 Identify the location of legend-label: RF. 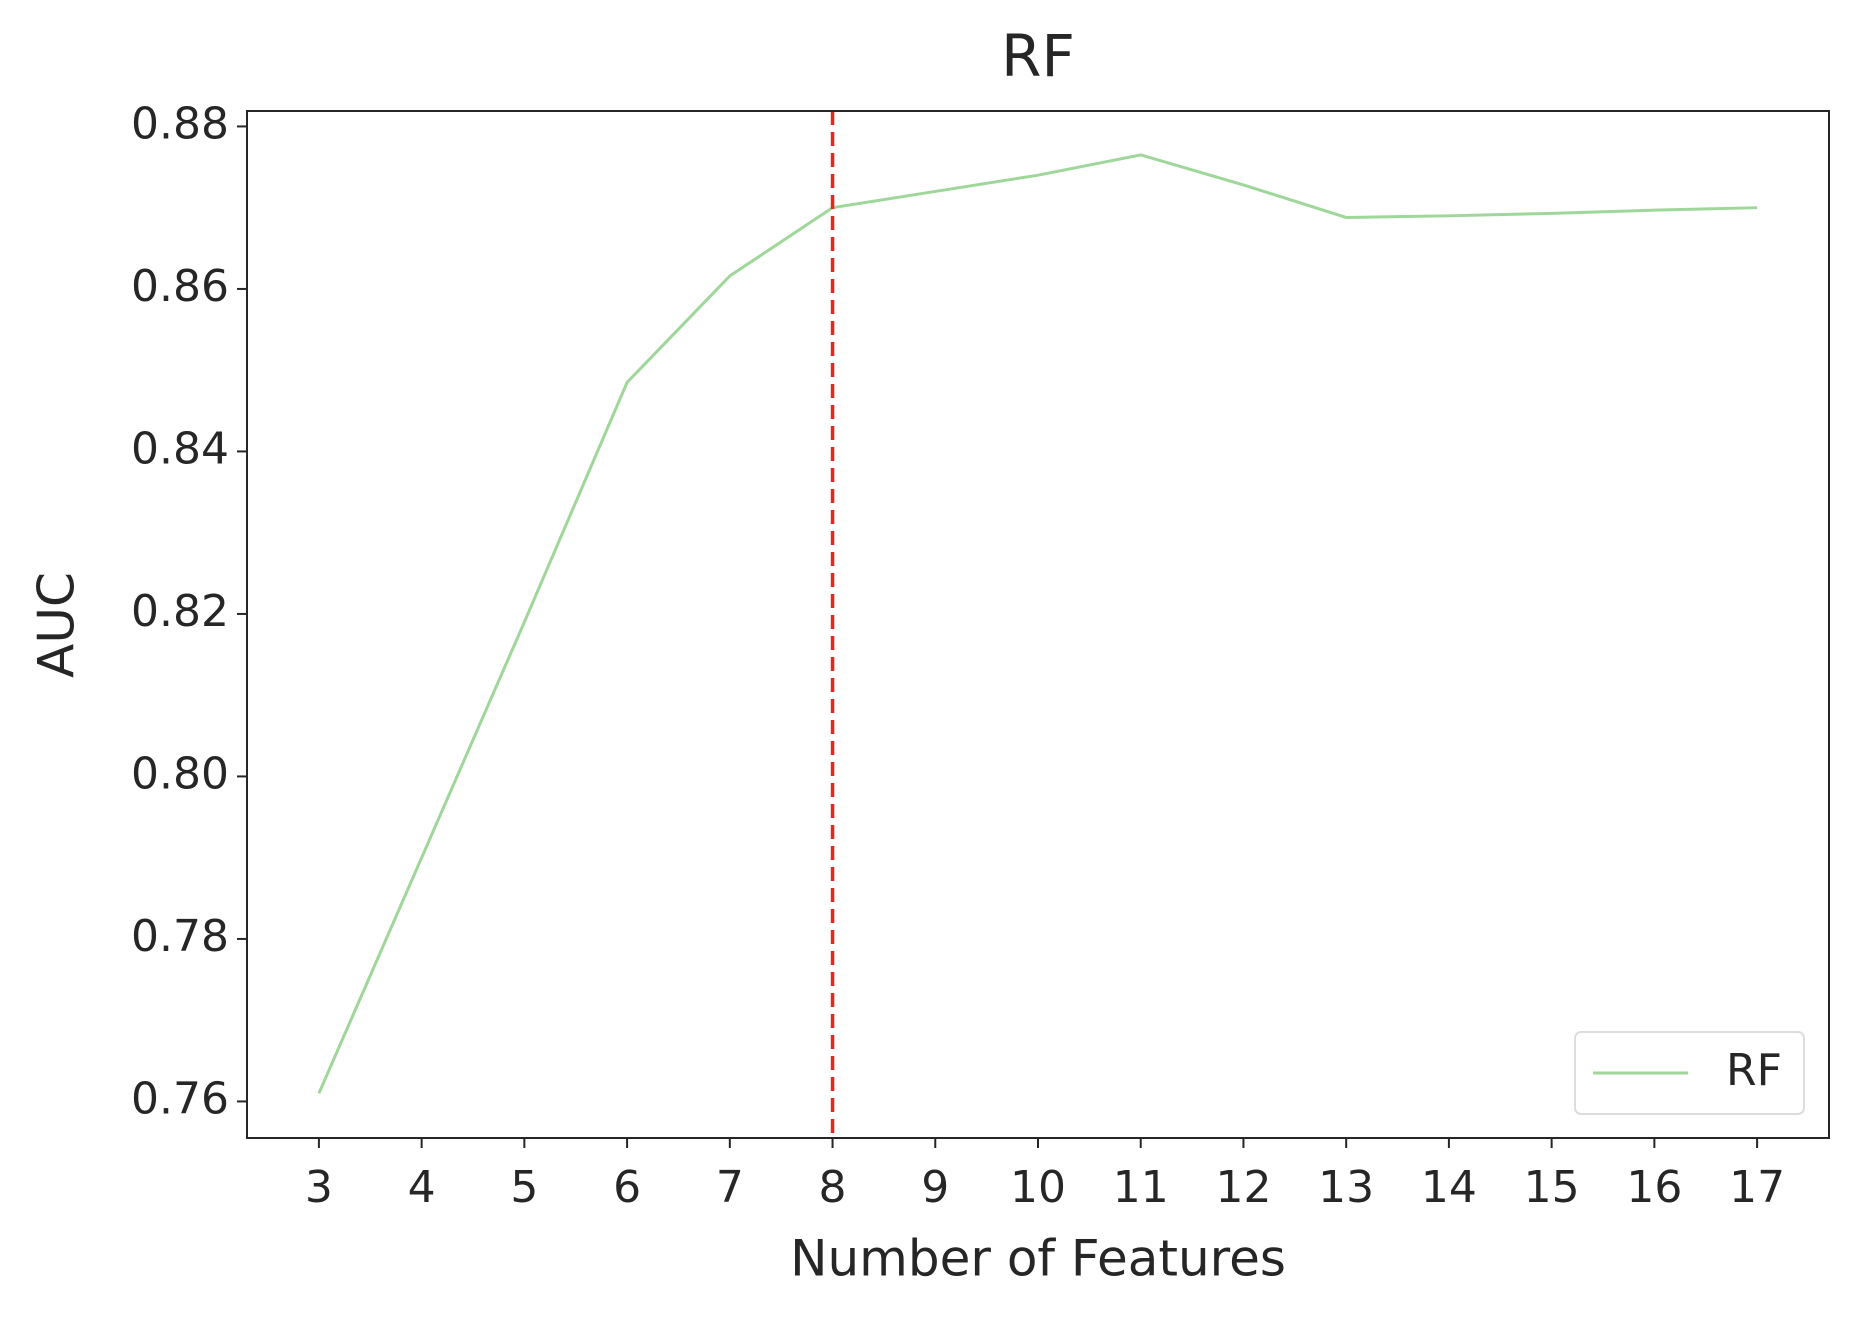
(1754, 1070).